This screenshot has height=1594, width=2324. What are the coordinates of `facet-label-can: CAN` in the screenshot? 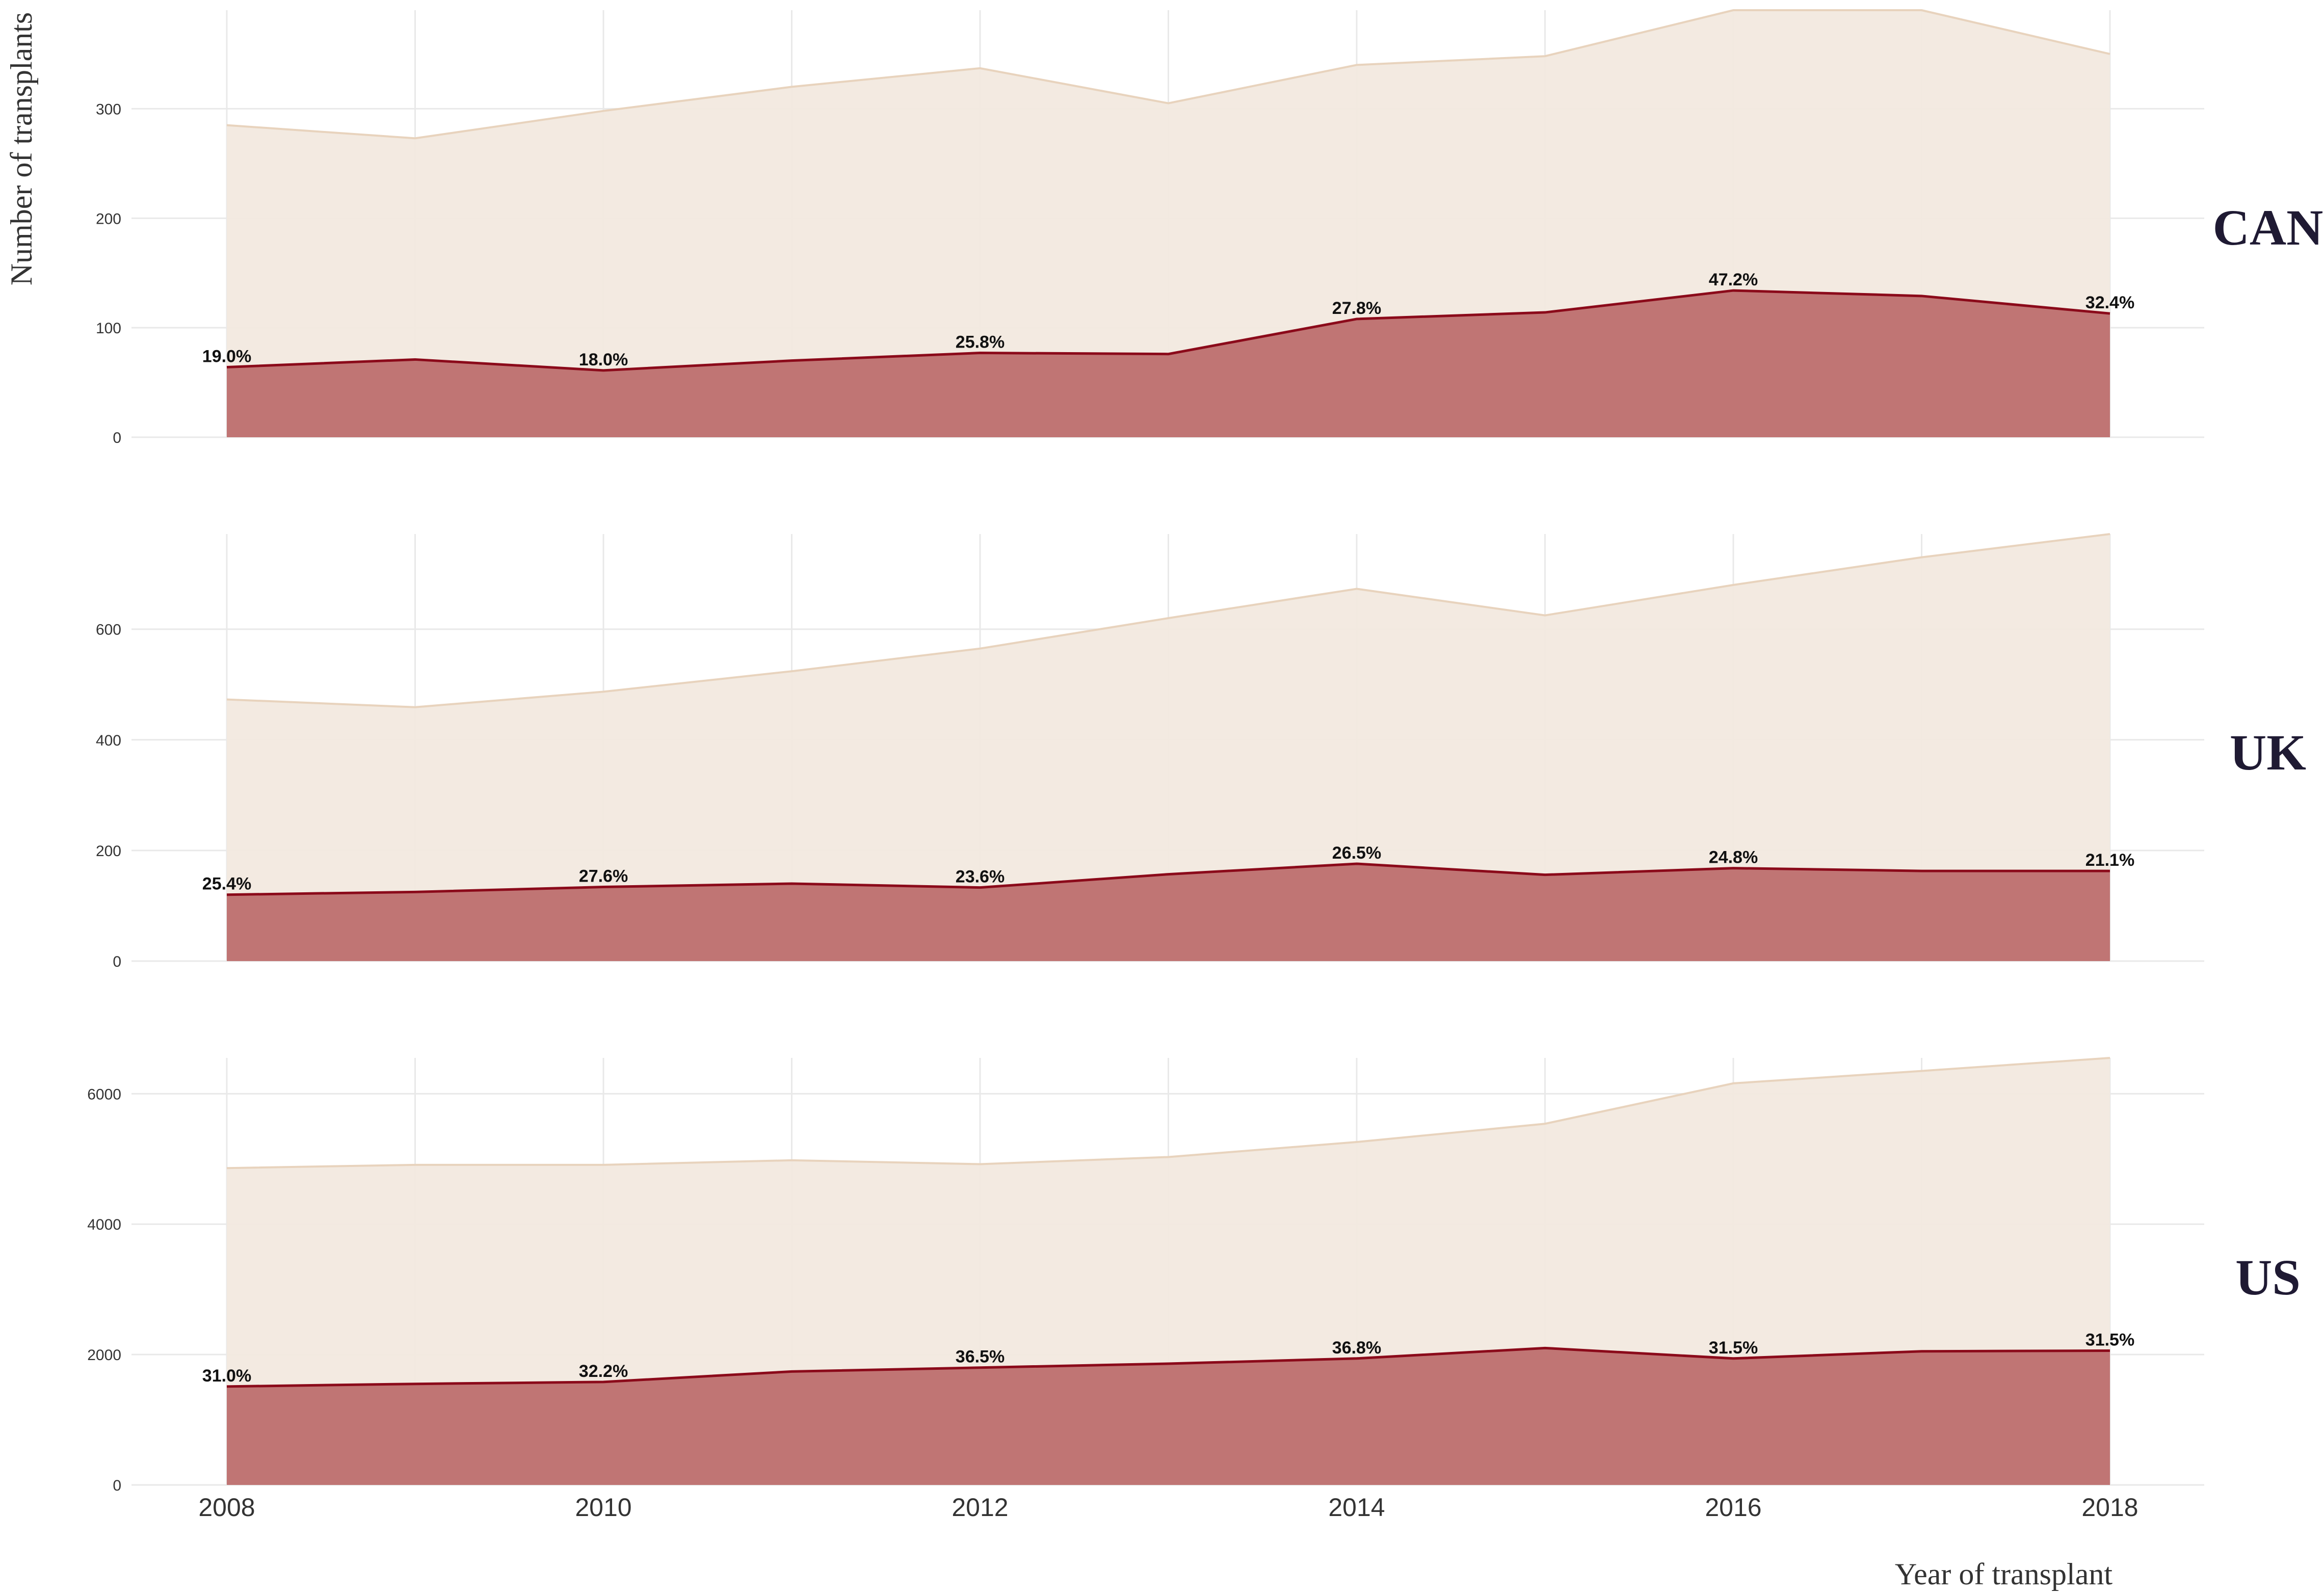 It's located at (2268, 227).